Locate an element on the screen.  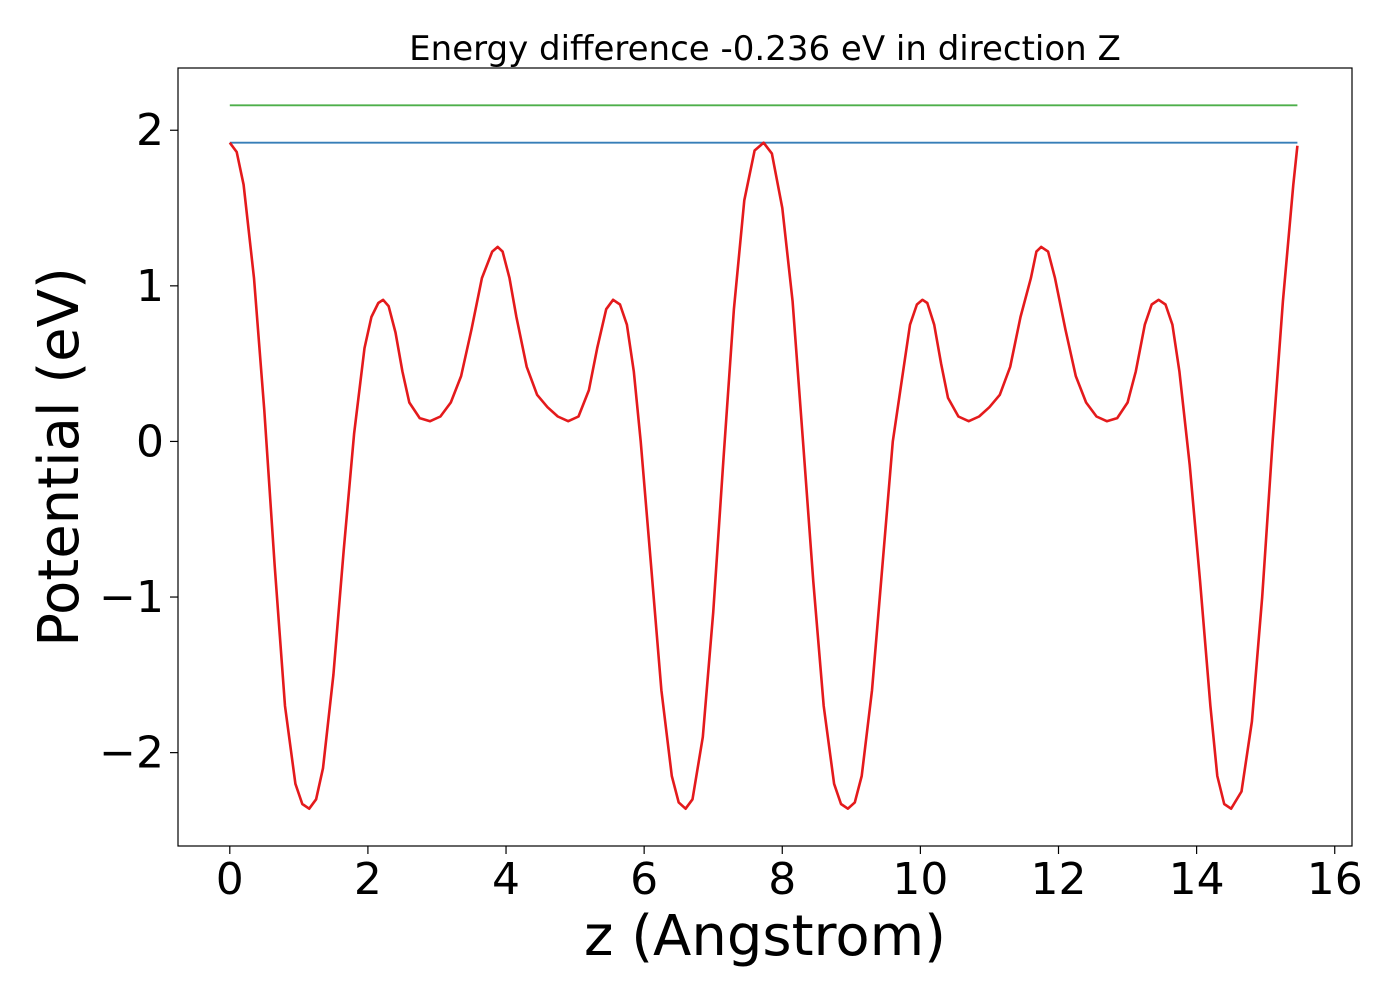
x-axis-title: z (Angstrom) is located at coordinates (765, 936).